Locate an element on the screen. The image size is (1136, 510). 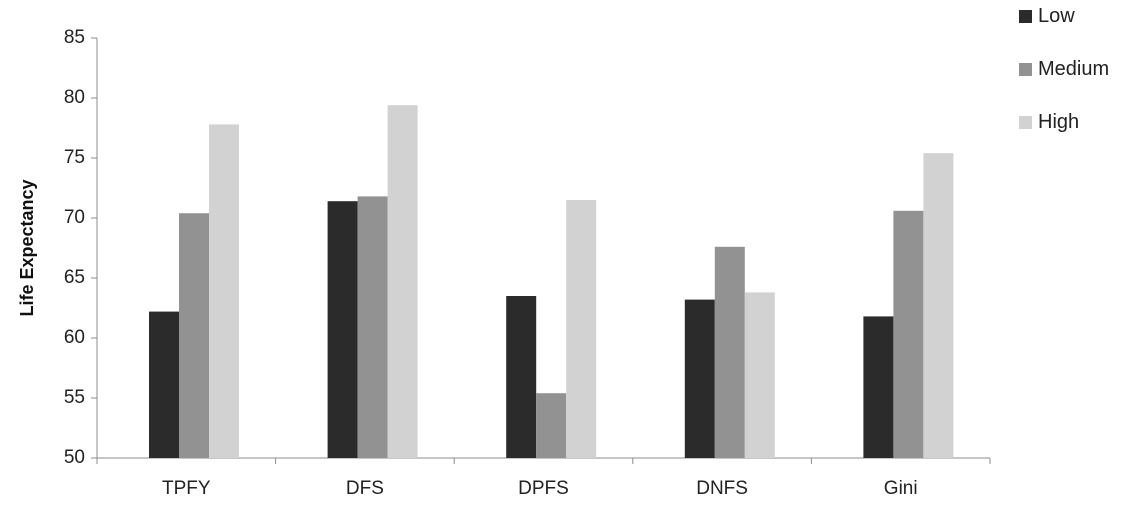
x-tick-label: DPFS is located at coordinates (543, 488).